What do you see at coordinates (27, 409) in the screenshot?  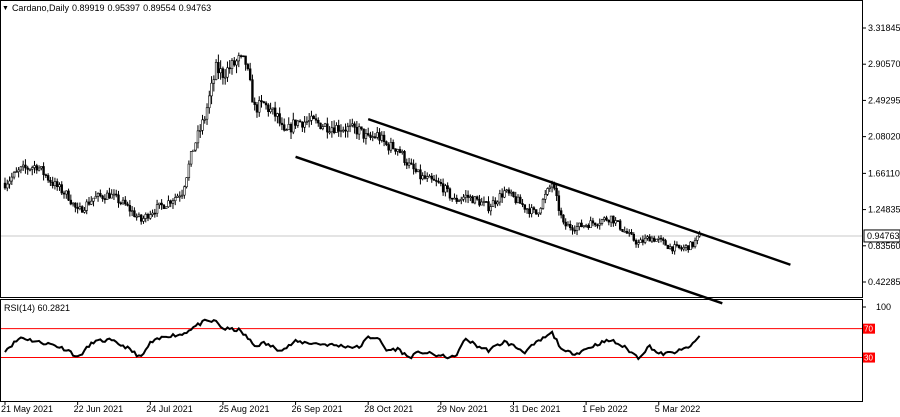 I see `x-tick-label: 21 May 2021` at bounding box center [27, 409].